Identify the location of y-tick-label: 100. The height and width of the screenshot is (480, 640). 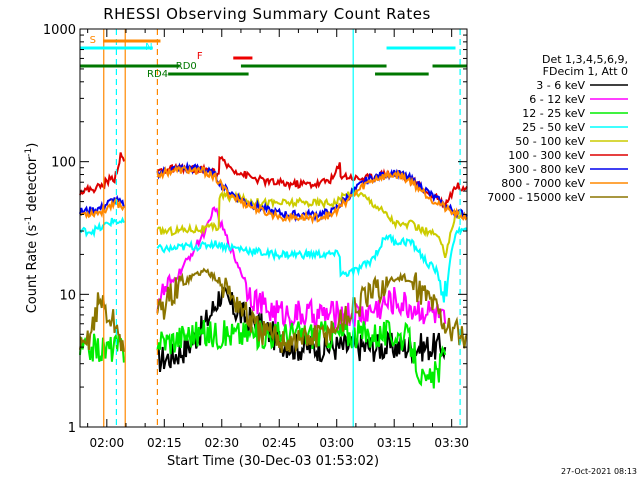
(63, 163).